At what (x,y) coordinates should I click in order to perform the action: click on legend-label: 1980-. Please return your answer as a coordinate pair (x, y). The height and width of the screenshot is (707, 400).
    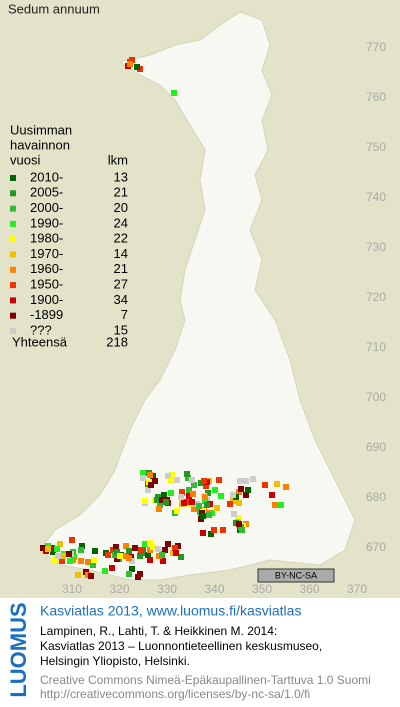
    Looking at the image, I should click on (46, 238).